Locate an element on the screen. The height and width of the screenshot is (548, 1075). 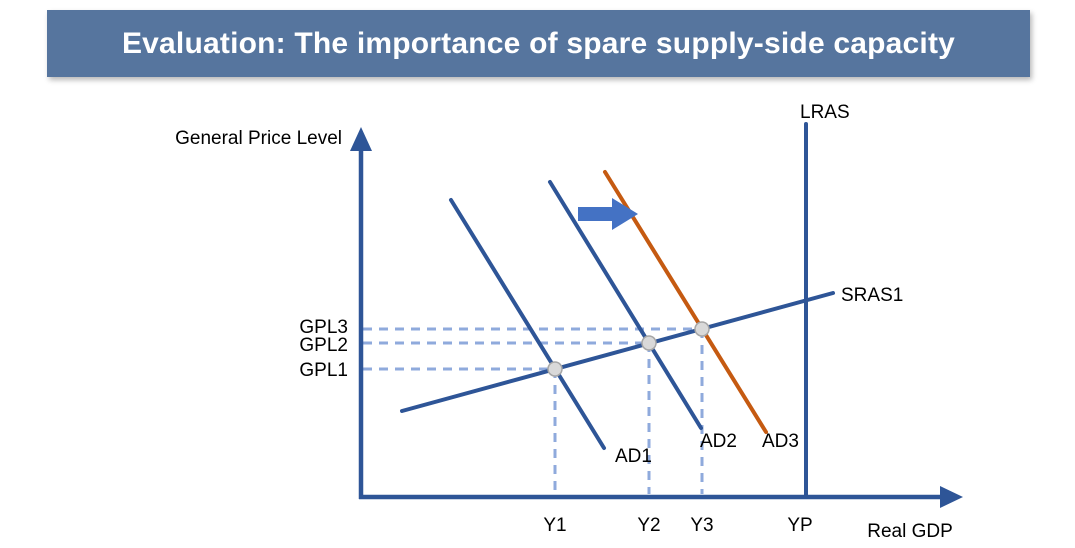
y1-label: Y1 is located at coordinates (554, 525).